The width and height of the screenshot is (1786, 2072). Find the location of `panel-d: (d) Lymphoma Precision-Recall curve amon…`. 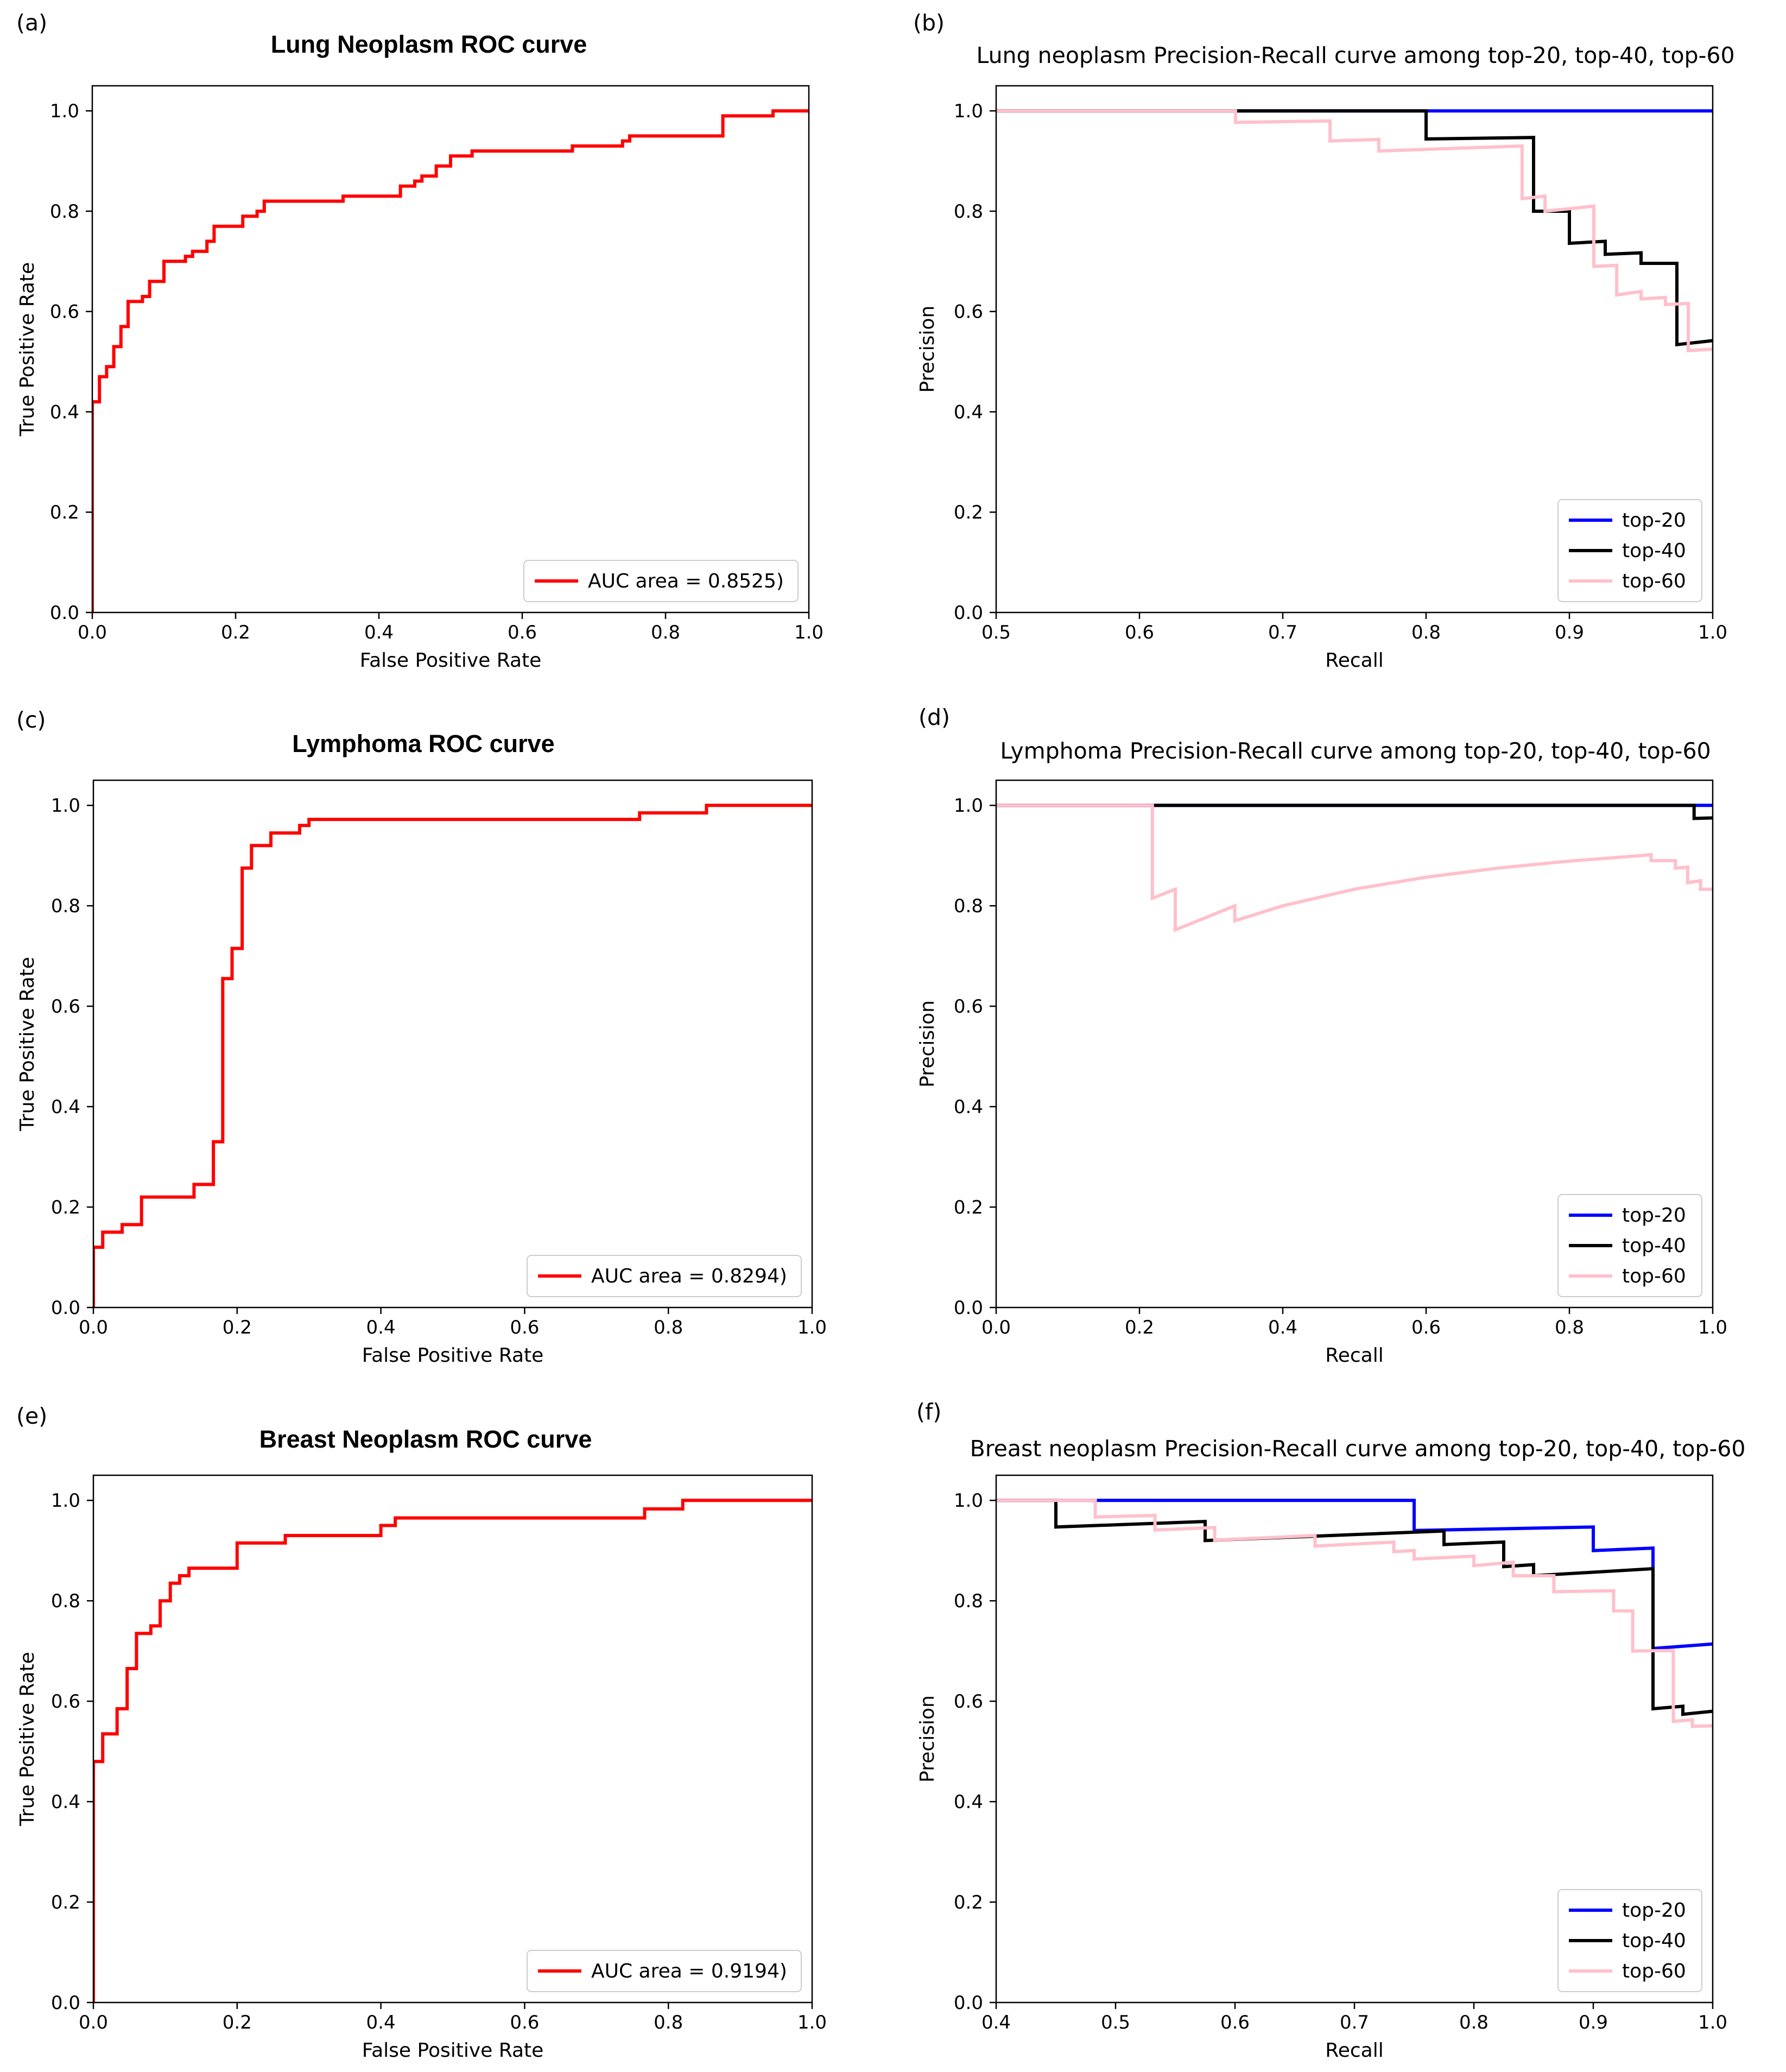

panel-d: (d) Lymphoma Precision-Recall curve amon… is located at coordinates (1321, 1035).